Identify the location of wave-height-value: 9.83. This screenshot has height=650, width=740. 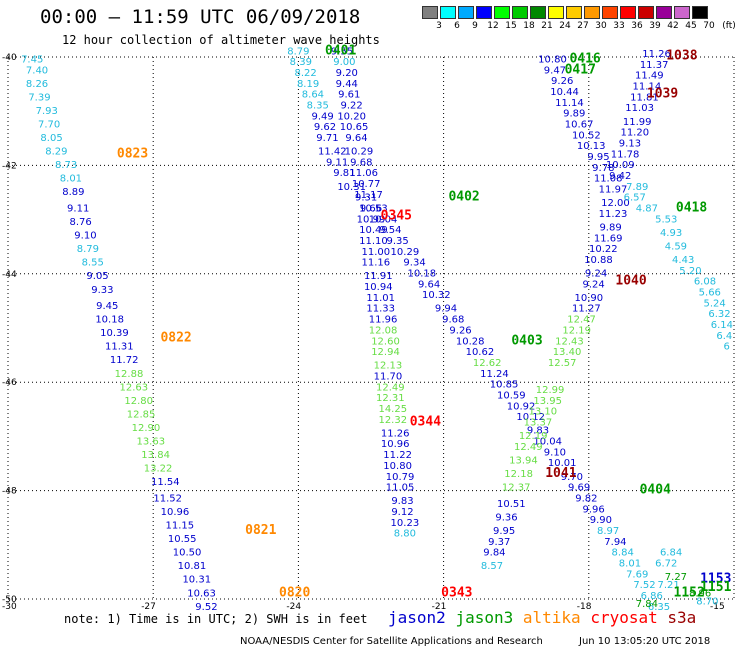
(402, 501).